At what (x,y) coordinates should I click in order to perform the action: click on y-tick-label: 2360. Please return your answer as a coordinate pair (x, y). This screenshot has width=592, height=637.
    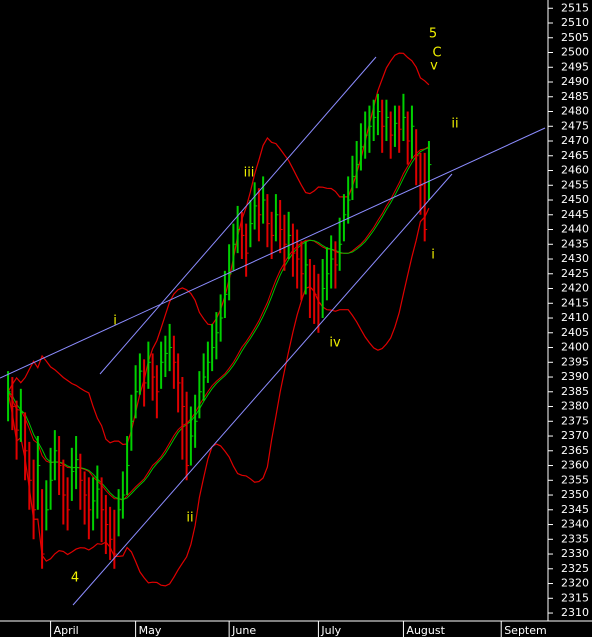
    Looking at the image, I should click on (575, 465).